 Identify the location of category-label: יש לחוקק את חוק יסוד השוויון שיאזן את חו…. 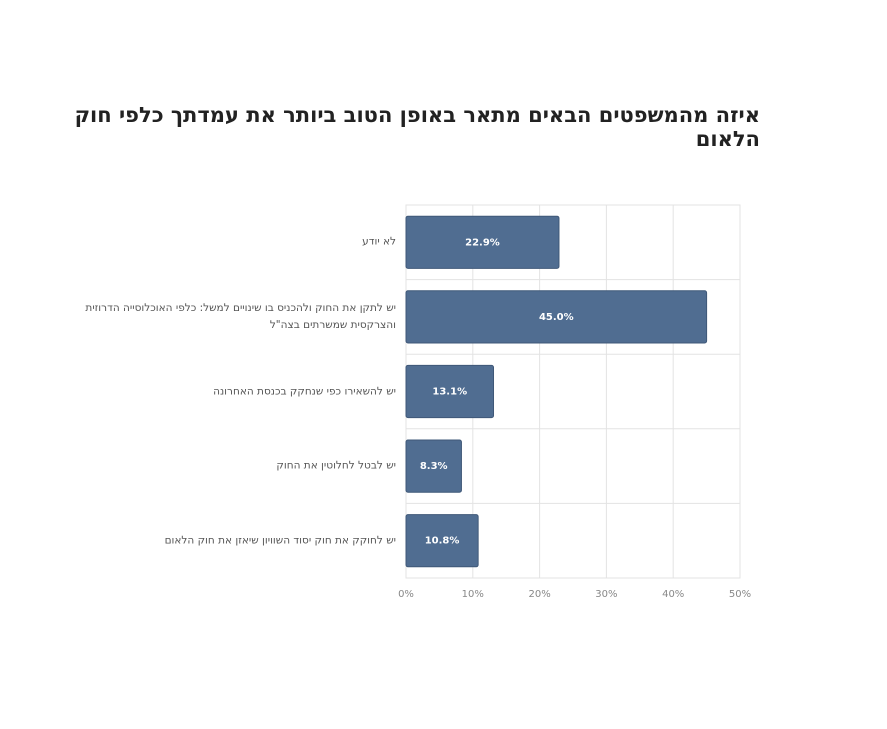
(280, 540).